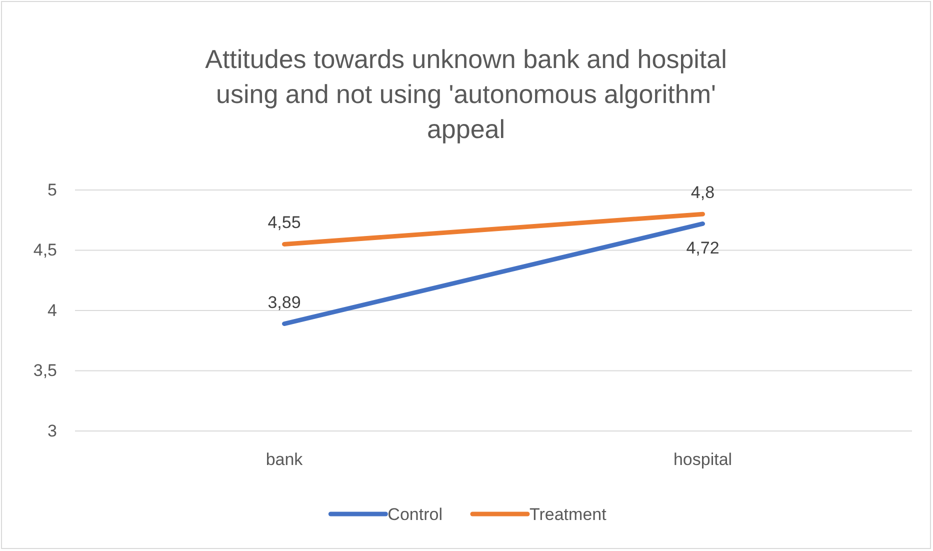  Describe the element at coordinates (52, 190) in the screenshot. I see `y-tick-label: 5` at that location.